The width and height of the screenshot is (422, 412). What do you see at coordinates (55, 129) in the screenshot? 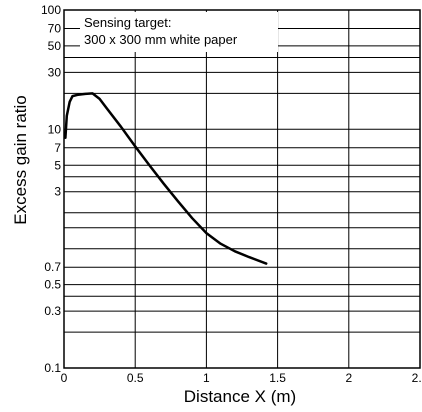
I see `y-tick-label: 10` at bounding box center [55, 129].